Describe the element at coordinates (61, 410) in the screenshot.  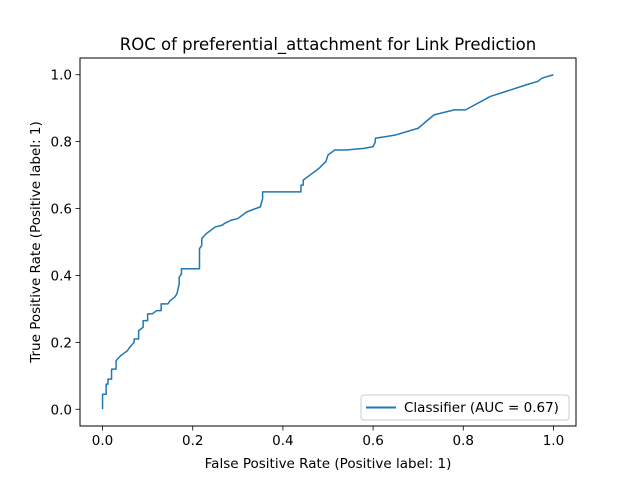
I see `y-tick-label: 0.0` at that location.